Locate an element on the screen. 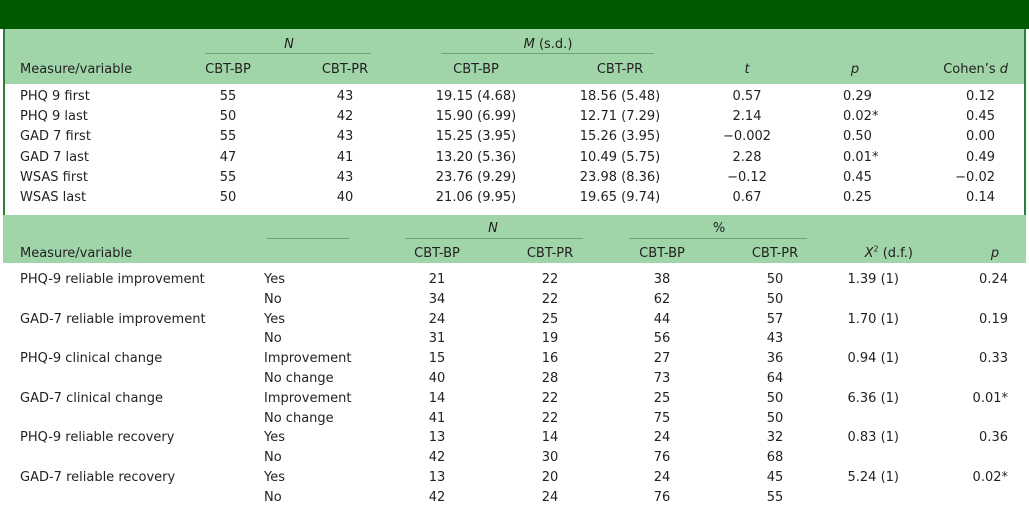 This screenshot has width=1029, height=511. t2-cell-measure: PHQ-9 reliable improvement is located at coordinates (112, 279).